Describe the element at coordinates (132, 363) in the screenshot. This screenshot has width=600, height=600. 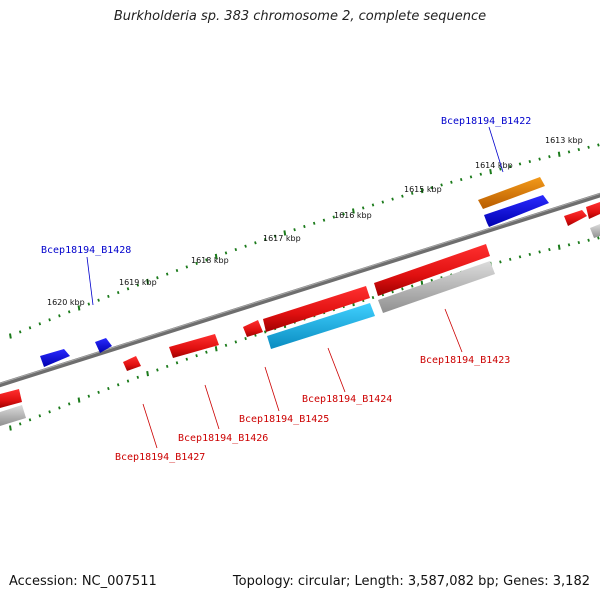
I see `gene-b1427` at that location.